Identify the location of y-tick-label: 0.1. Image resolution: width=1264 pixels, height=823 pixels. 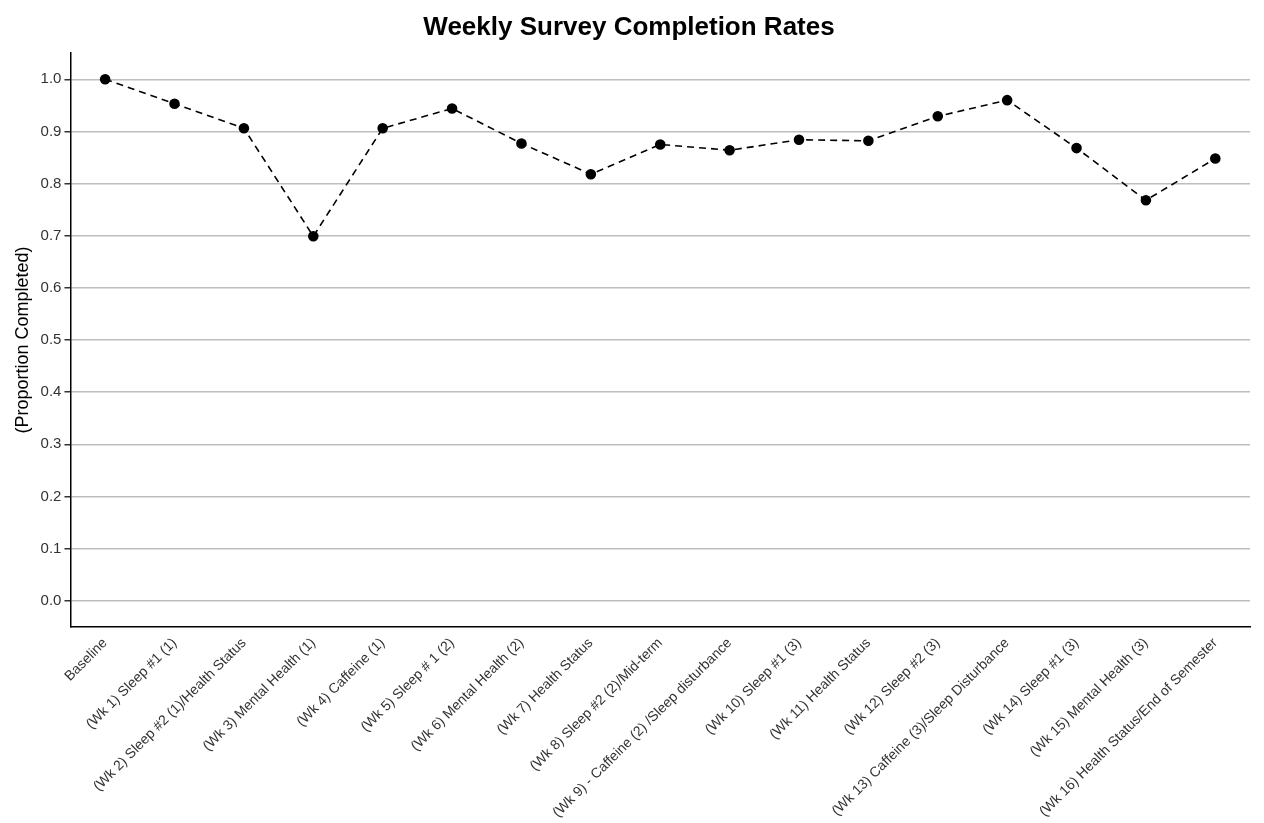
(51, 547).